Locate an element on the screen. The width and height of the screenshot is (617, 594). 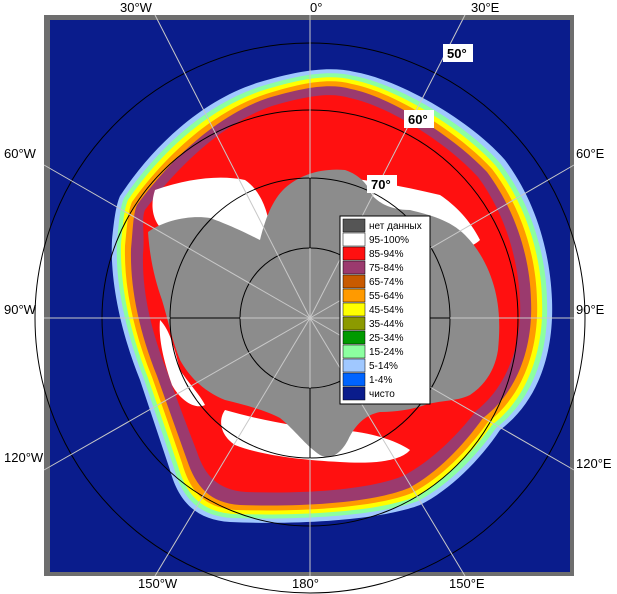
legend-label: 25-34% is located at coordinates (386, 338).